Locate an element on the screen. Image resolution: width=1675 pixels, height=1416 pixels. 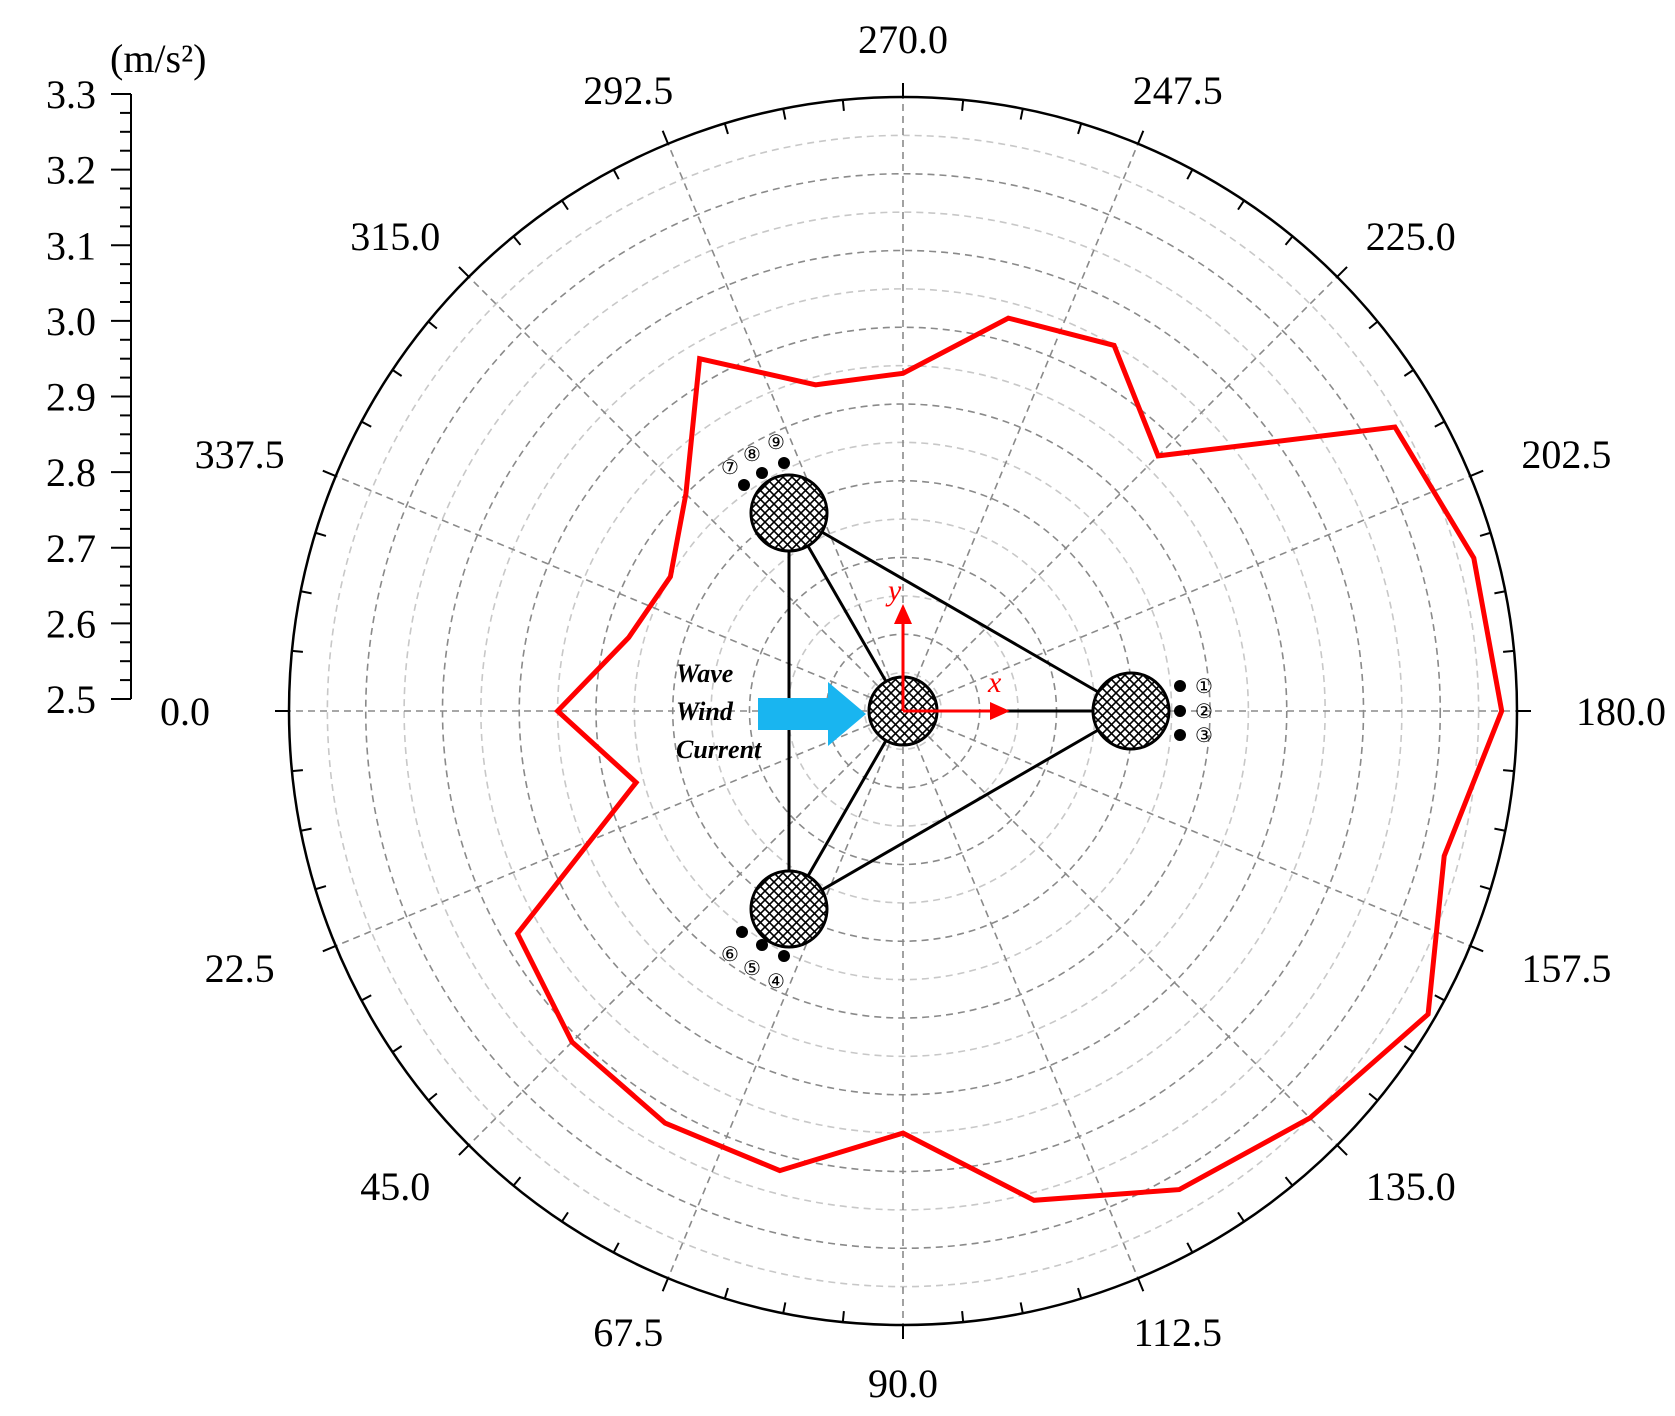
scale-tick-label: 2.5 is located at coordinates (71, 699).